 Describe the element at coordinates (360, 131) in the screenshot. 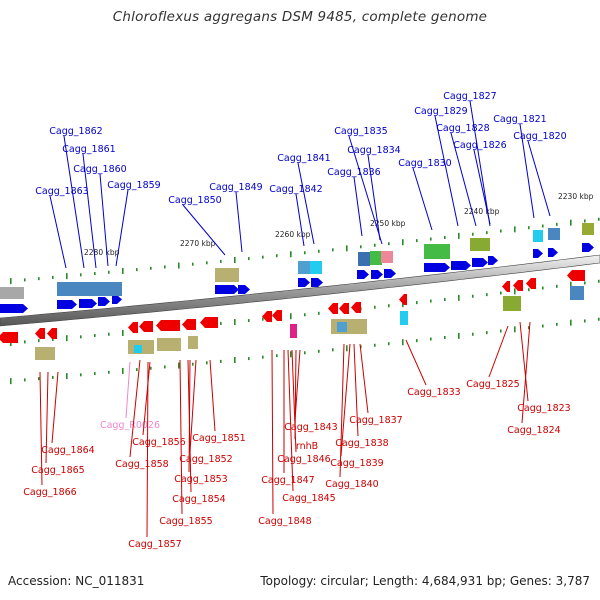

I see `forward-gene-label: Cagg_1835` at that location.